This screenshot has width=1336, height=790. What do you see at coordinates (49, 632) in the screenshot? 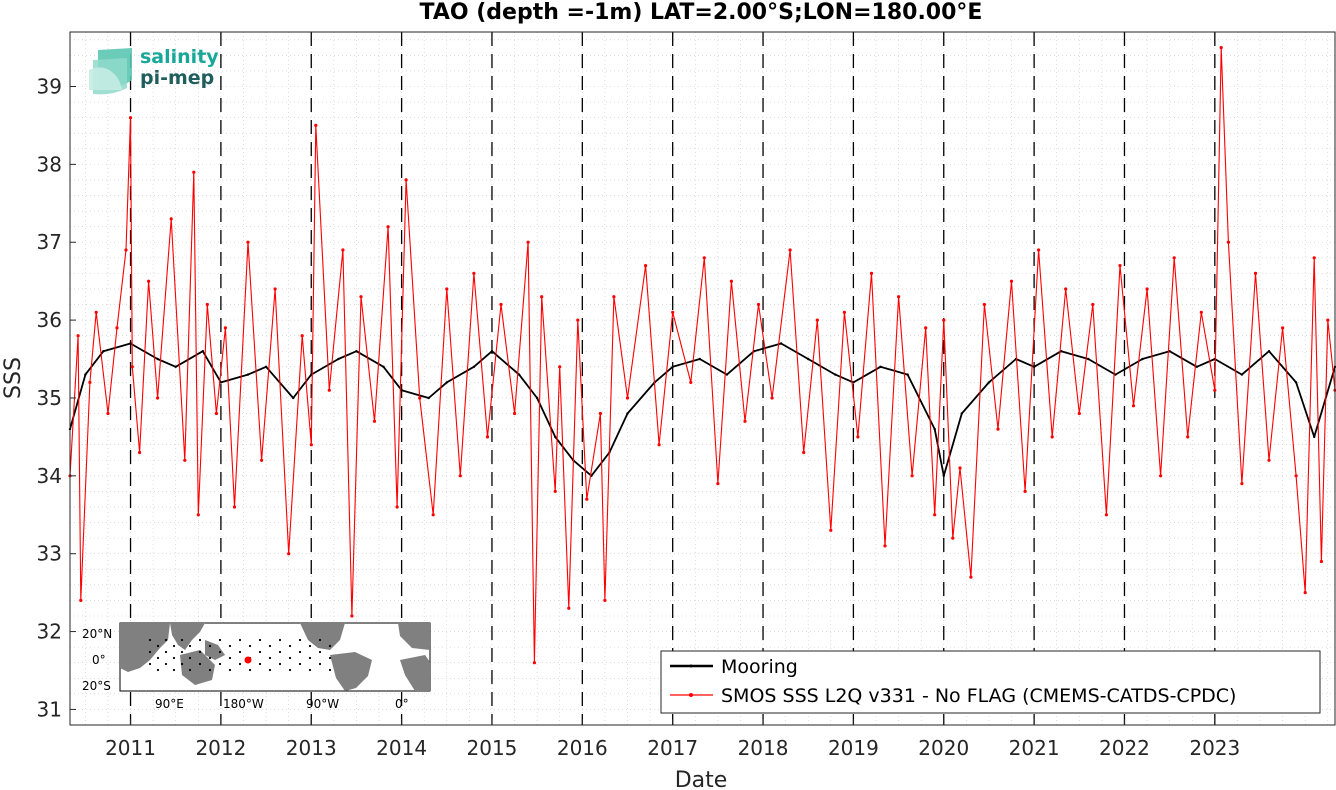
I see `y-tick-label: 32` at bounding box center [49, 632].